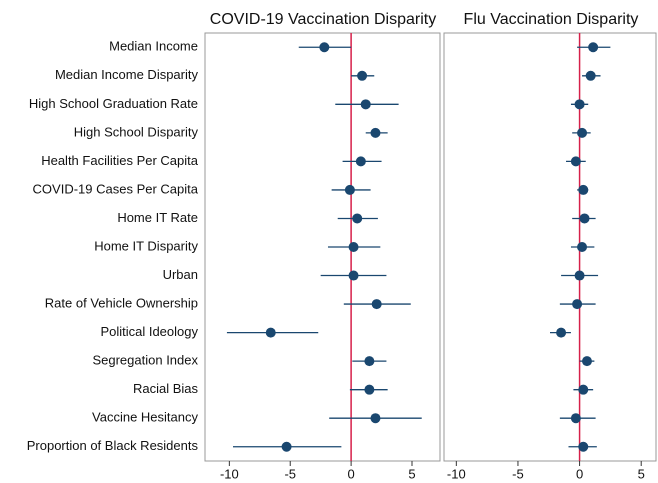 This screenshot has width=658, height=483. What do you see at coordinates (180, 274) in the screenshot?
I see `y-tick-label: Urban` at bounding box center [180, 274].